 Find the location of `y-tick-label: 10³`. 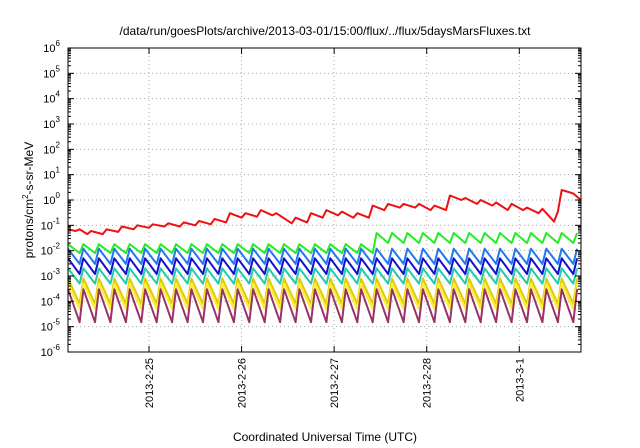

y-tick-label: 10³ is located at coordinates (51, 123).